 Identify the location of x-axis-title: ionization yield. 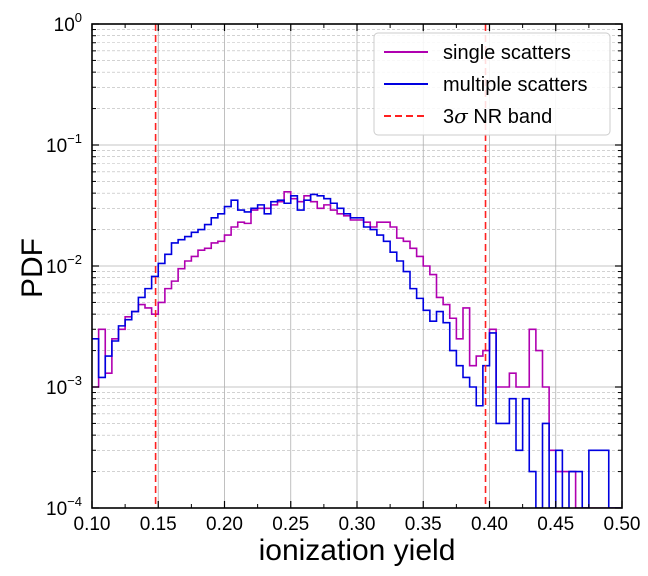
(357, 550).